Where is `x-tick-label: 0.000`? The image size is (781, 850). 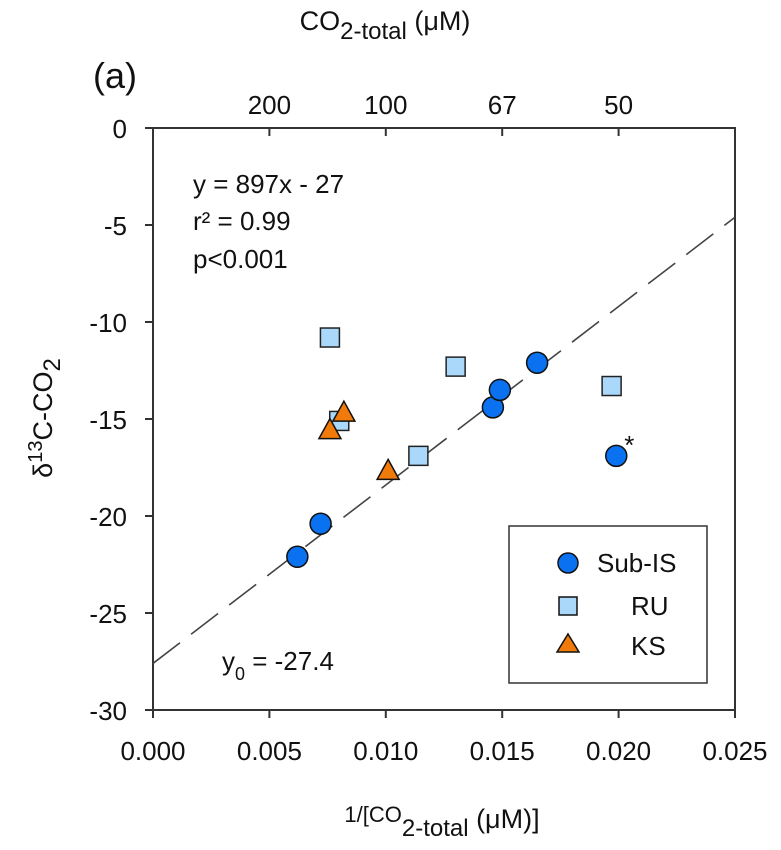
x-tick-label: 0.000 is located at coordinates (152, 751).